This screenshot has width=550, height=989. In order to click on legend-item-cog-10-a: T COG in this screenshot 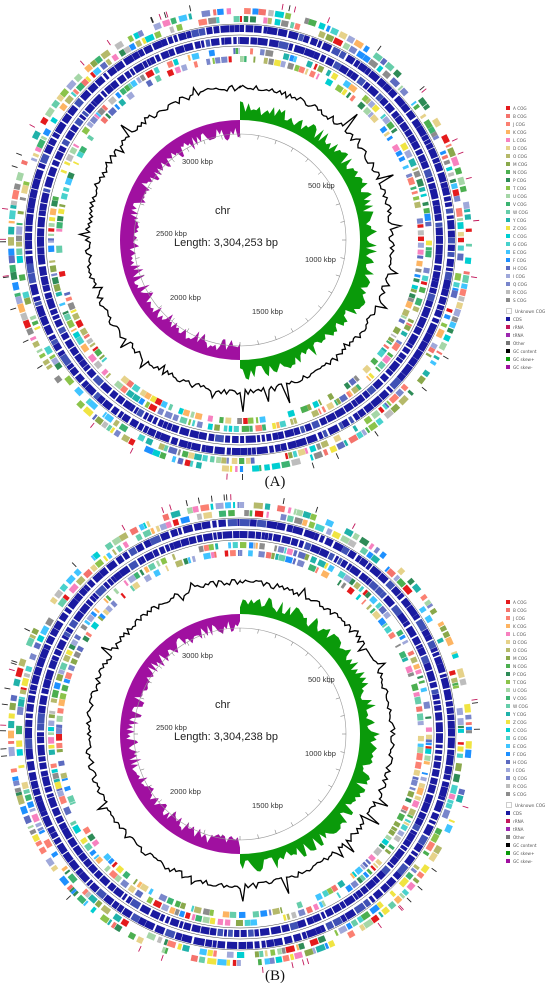, I will do `click(525, 188)`.